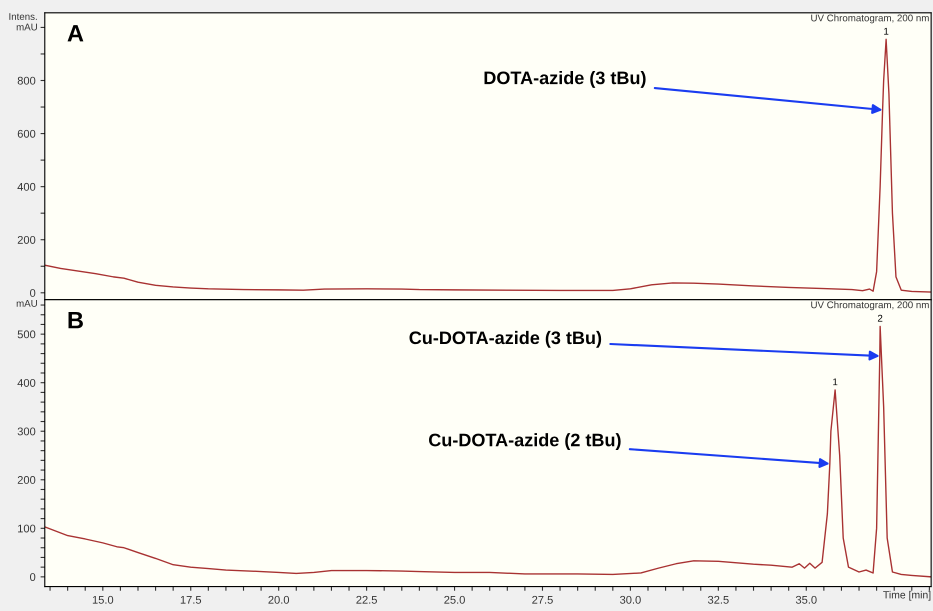 The image size is (933, 611). What do you see at coordinates (27, 528) in the screenshot?
I see `y-tick-label: 100` at bounding box center [27, 528].